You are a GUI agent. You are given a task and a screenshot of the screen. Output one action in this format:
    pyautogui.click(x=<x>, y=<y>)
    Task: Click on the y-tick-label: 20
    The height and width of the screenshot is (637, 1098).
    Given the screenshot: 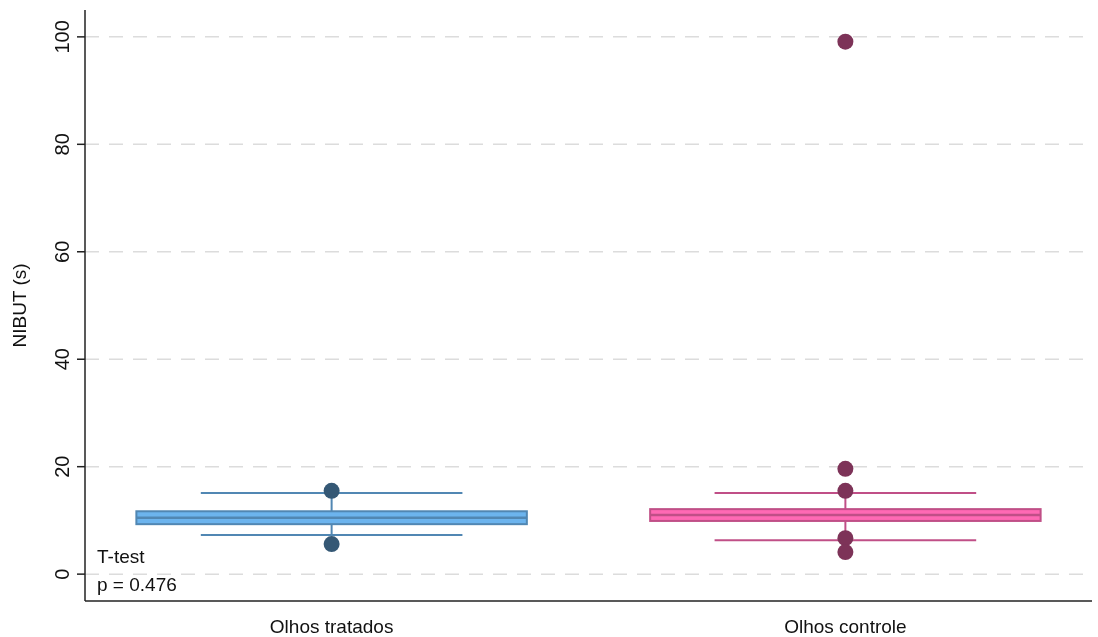 What is the action you would take?
    pyautogui.click(x=62, y=466)
    